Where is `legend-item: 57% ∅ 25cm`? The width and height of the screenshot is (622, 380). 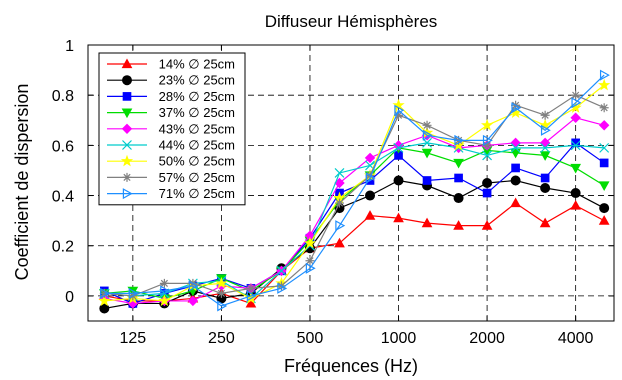
legend-item: 57% ∅ 25cm is located at coordinates (171, 177).